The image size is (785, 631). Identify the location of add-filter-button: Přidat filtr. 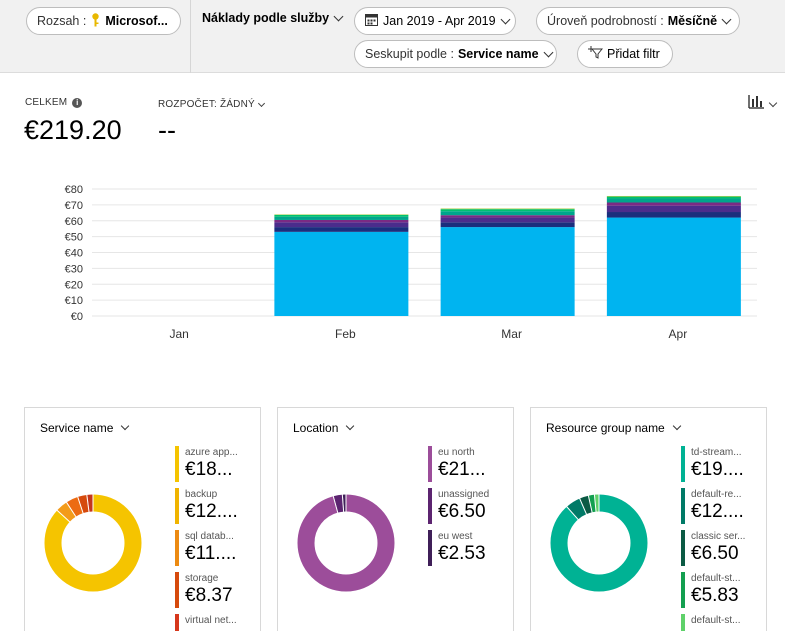
(625, 54).